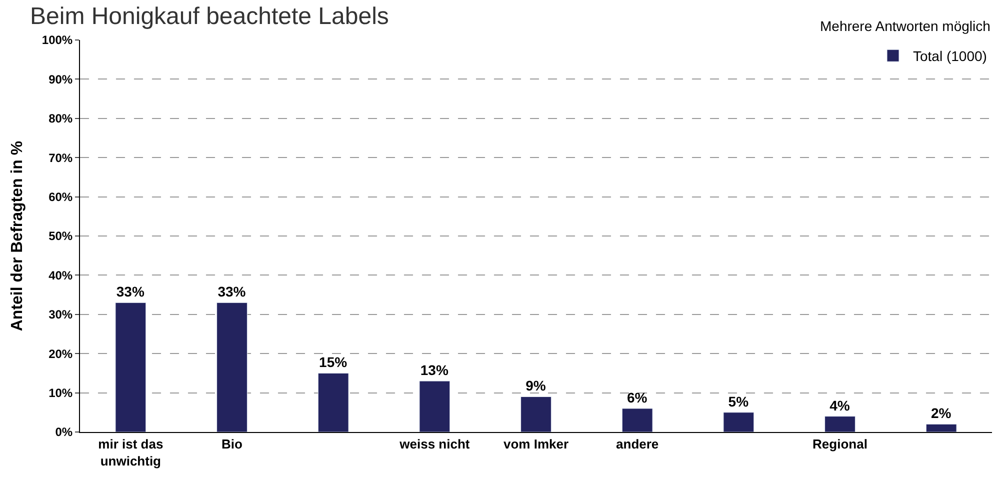 Image resolution: width=1000 pixels, height=492 pixels. I want to click on legend-label: Total (1000), so click(950, 56).